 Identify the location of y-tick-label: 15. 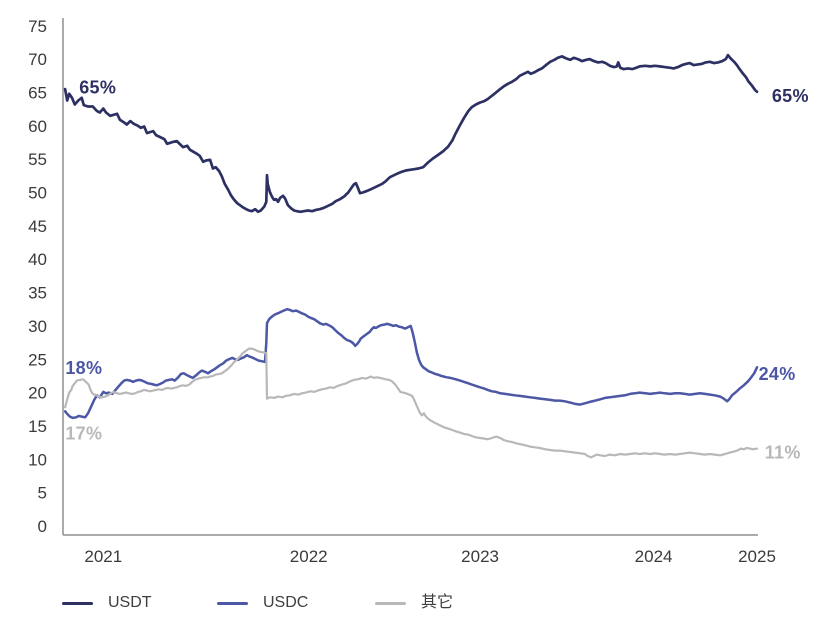
(37, 426).